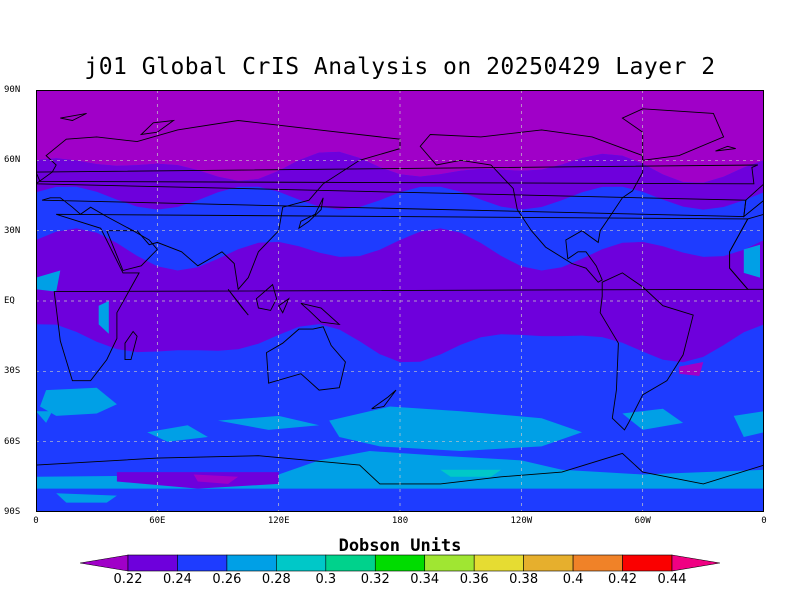  I want to click on colorbar, so click(400, 563).